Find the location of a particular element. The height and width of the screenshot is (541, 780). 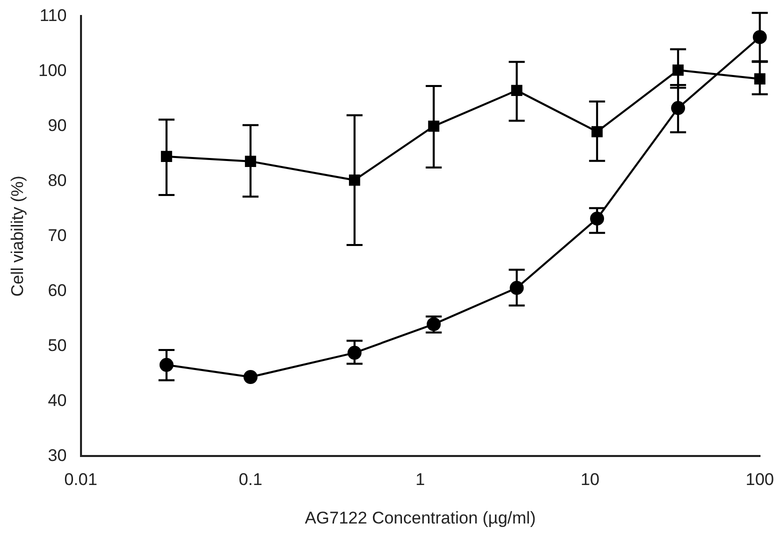

x-tick-label: 100 is located at coordinates (760, 480).